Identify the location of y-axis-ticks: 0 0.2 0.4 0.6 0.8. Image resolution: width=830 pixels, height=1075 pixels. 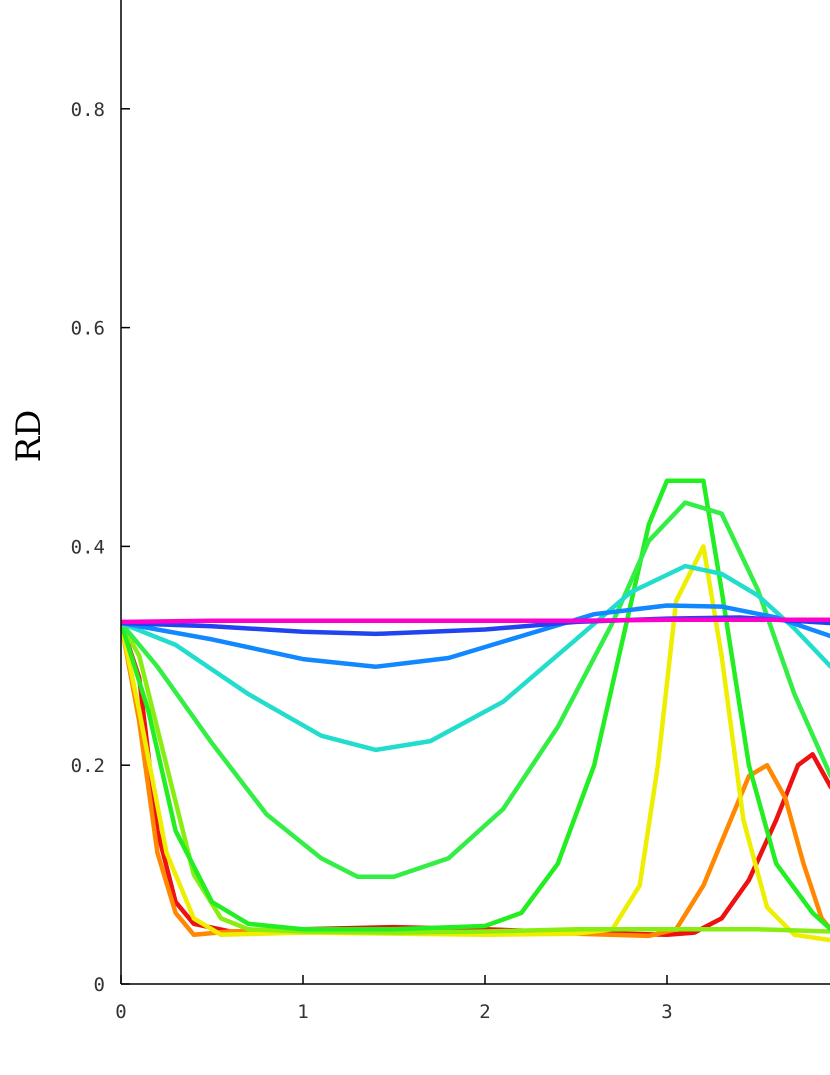
(100, 547).